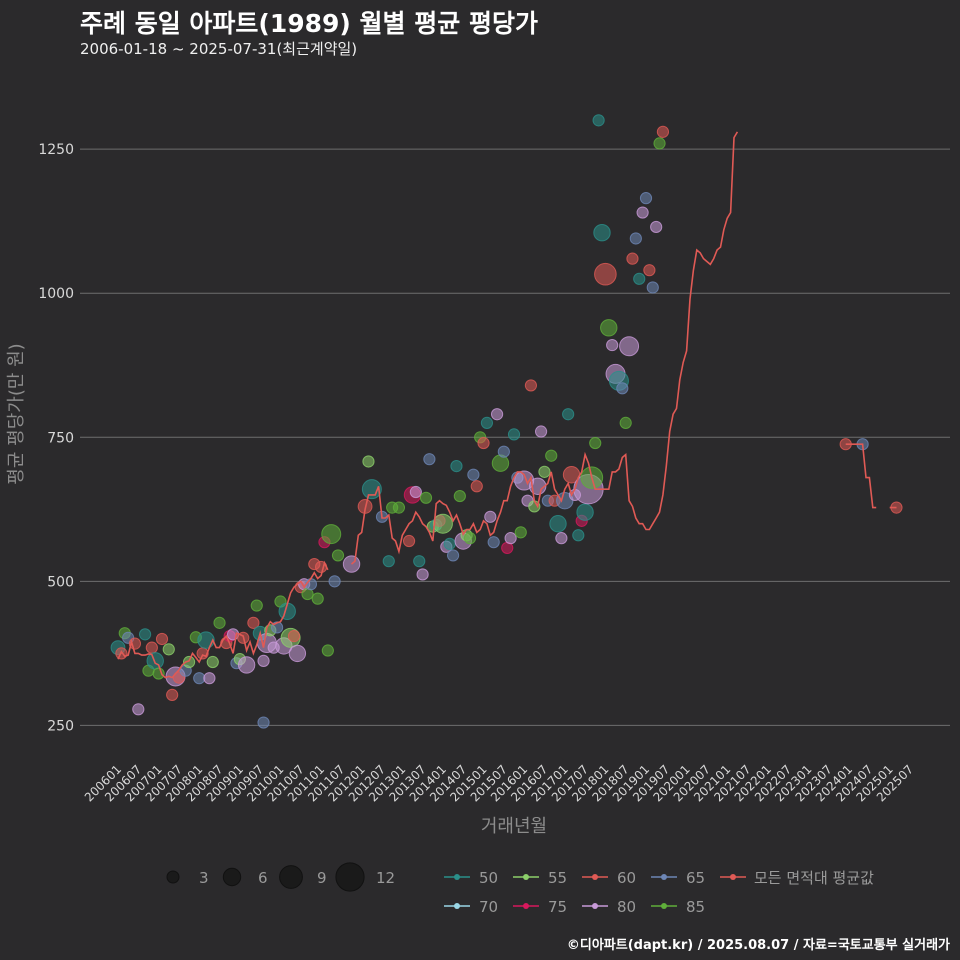 This screenshot has width=960, height=960. What do you see at coordinates (557, 878) in the screenshot?
I see `color-legend-label: 55` at bounding box center [557, 878].